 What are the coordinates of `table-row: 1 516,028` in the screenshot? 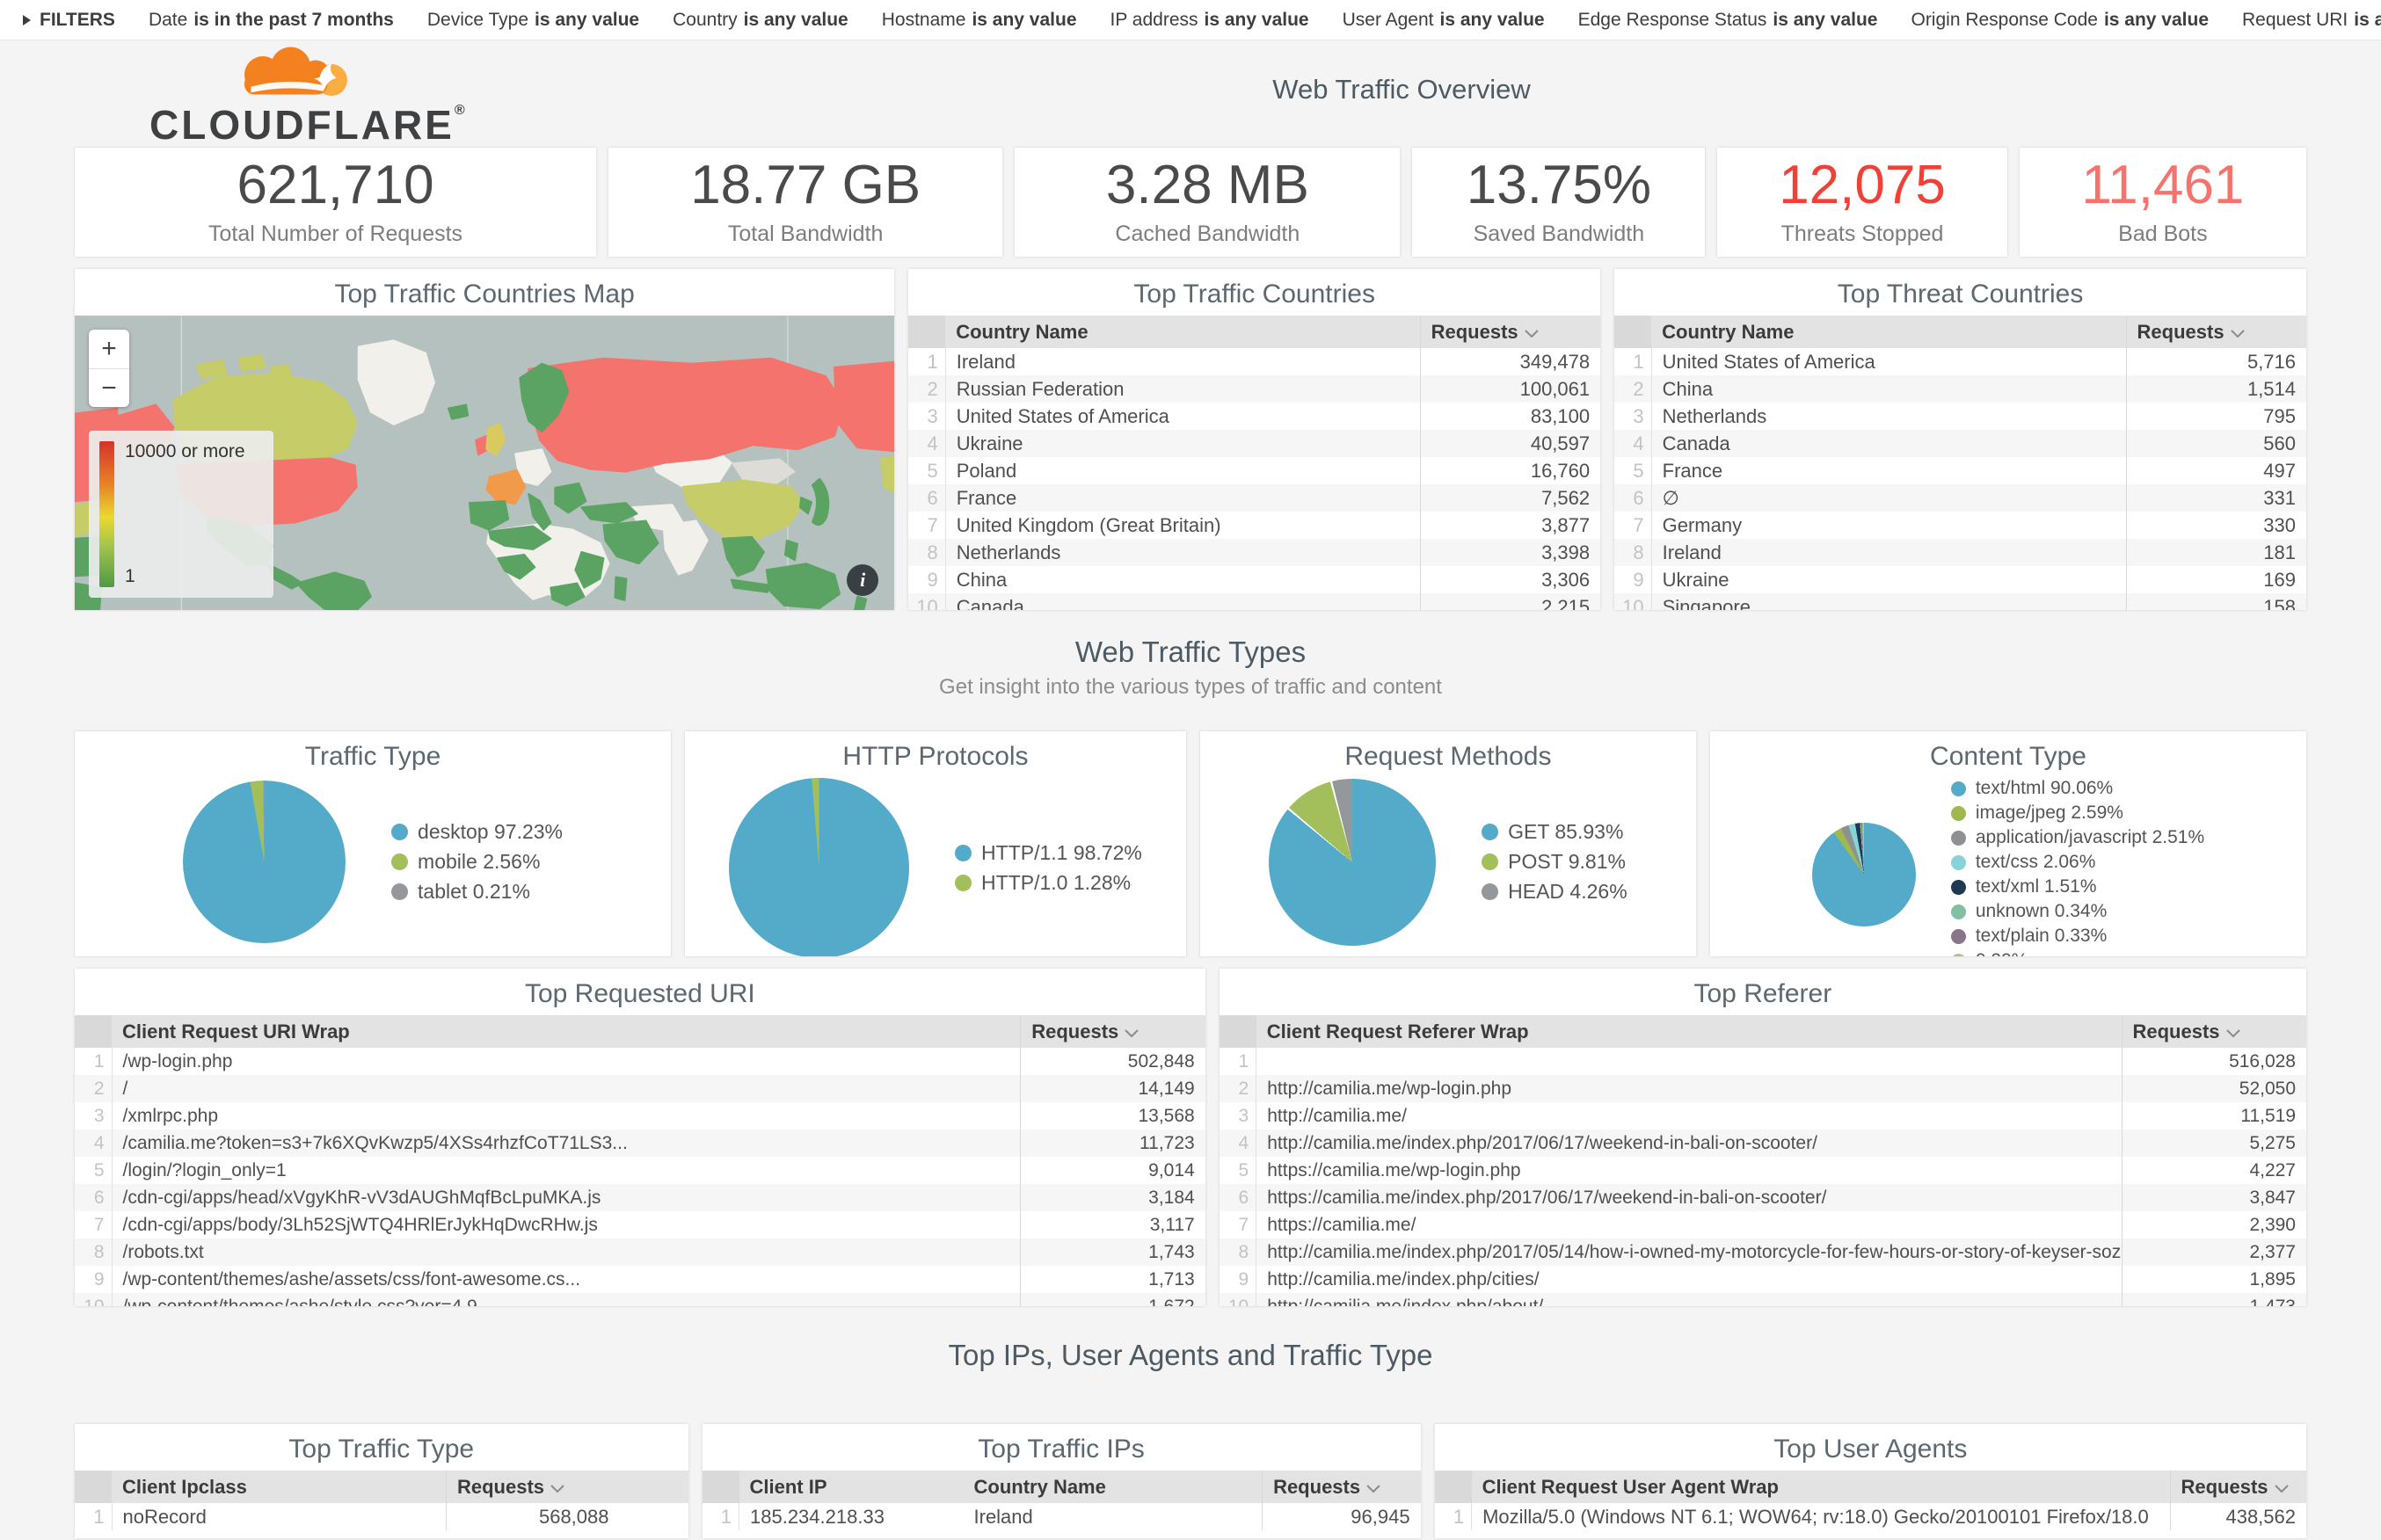 It's located at (1762, 1061).